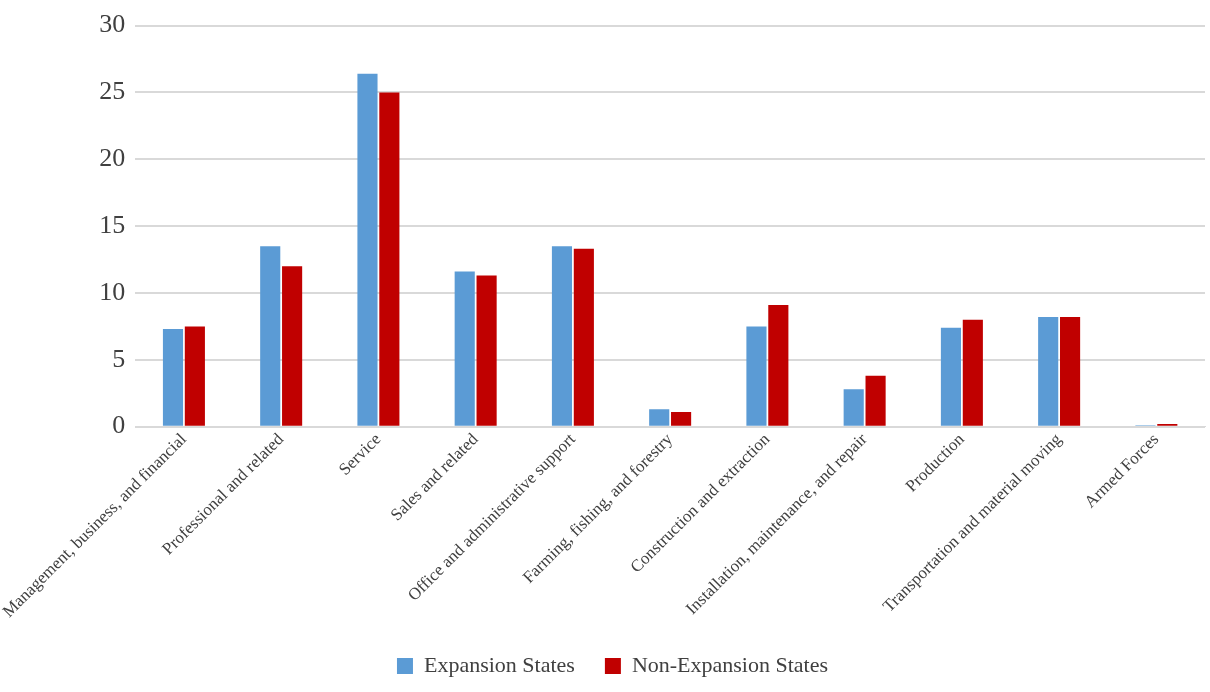  Describe the element at coordinates (112, 24) in the screenshot. I see `y-tick-label: 30` at that location.